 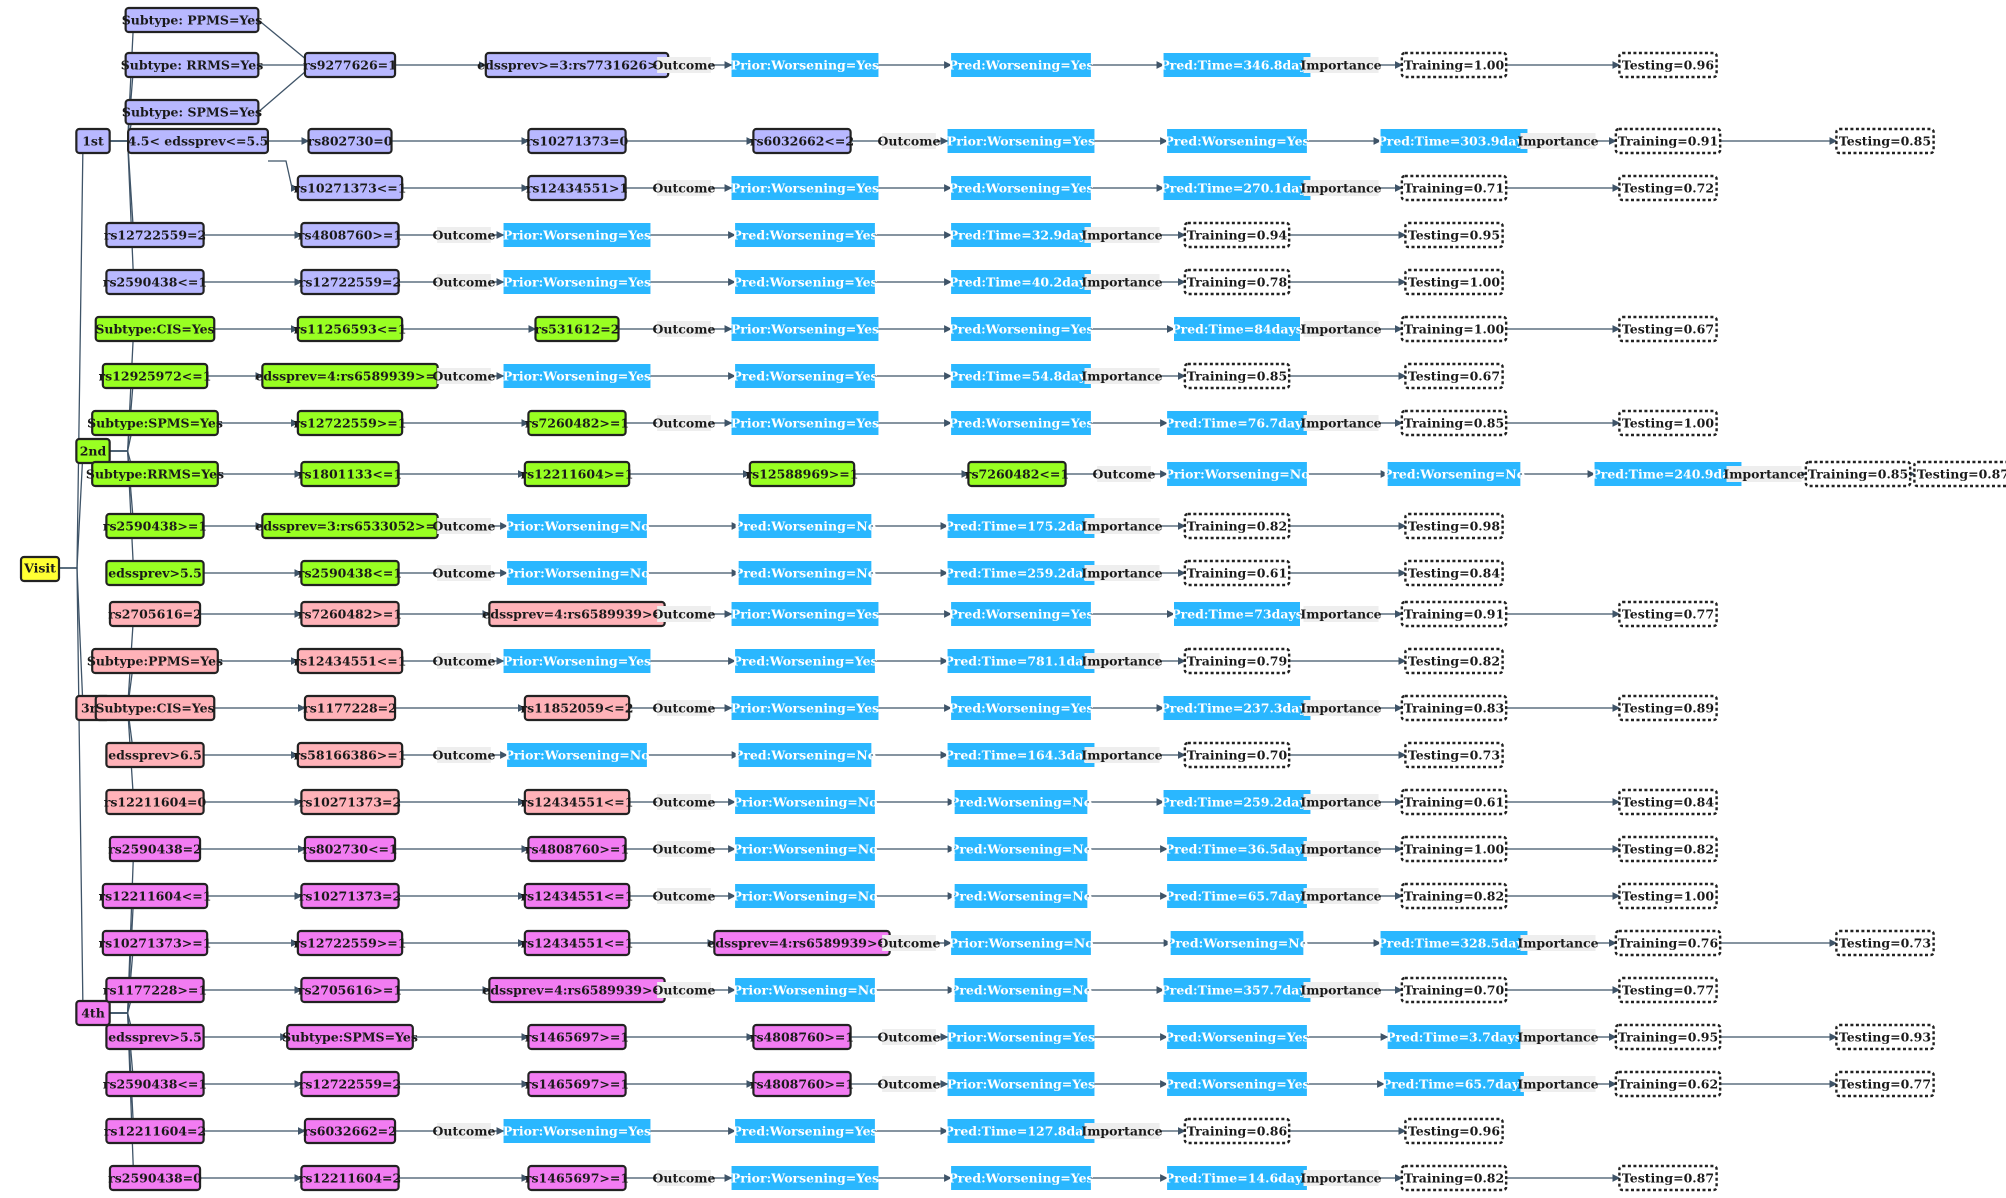 I want to click on rule-node-label: rs10271373=0, so click(x=577, y=141).